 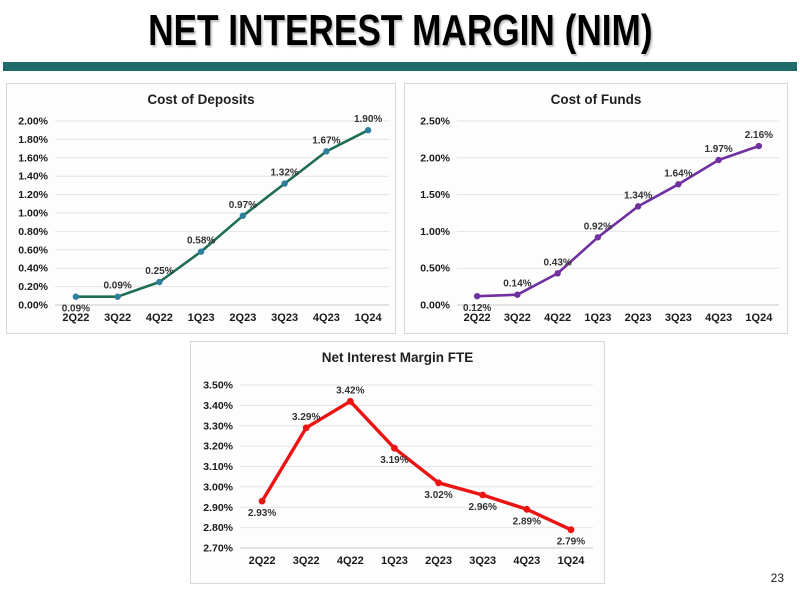 I want to click on svg-text: 0.97%, so click(x=243, y=205).